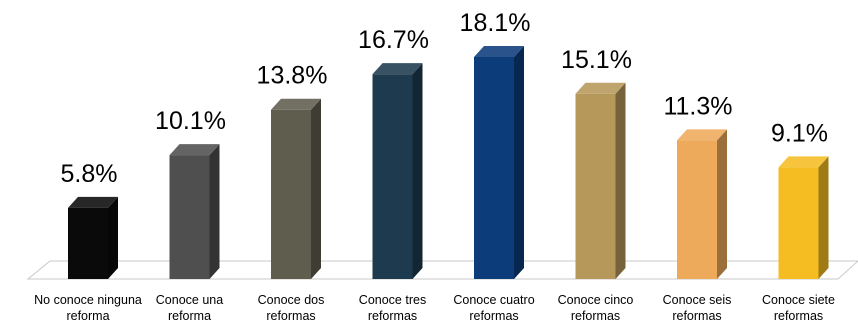 The image size is (858, 321). I want to click on data-label: 13.8%, so click(292, 76).